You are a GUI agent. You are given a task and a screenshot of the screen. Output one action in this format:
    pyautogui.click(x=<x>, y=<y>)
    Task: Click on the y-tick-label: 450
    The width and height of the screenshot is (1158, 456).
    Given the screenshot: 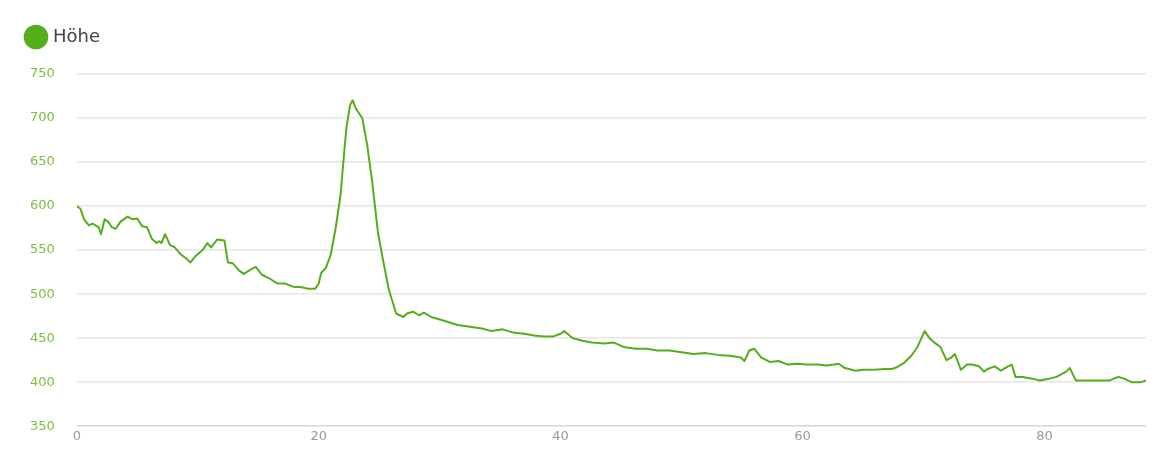 What is the action you would take?
    pyautogui.click(x=42, y=337)
    